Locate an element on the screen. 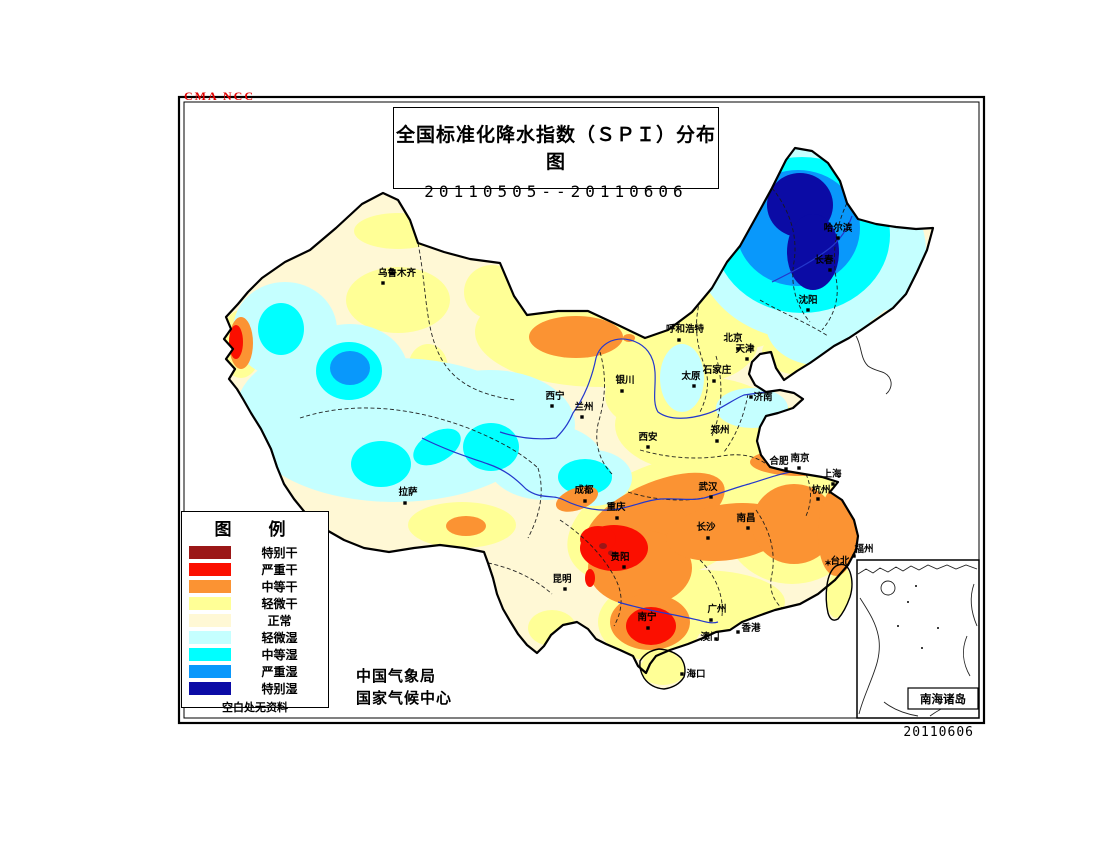 This screenshot has height=850, width=1100. legend-swatch-moderate_dry is located at coordinates (210, 586).